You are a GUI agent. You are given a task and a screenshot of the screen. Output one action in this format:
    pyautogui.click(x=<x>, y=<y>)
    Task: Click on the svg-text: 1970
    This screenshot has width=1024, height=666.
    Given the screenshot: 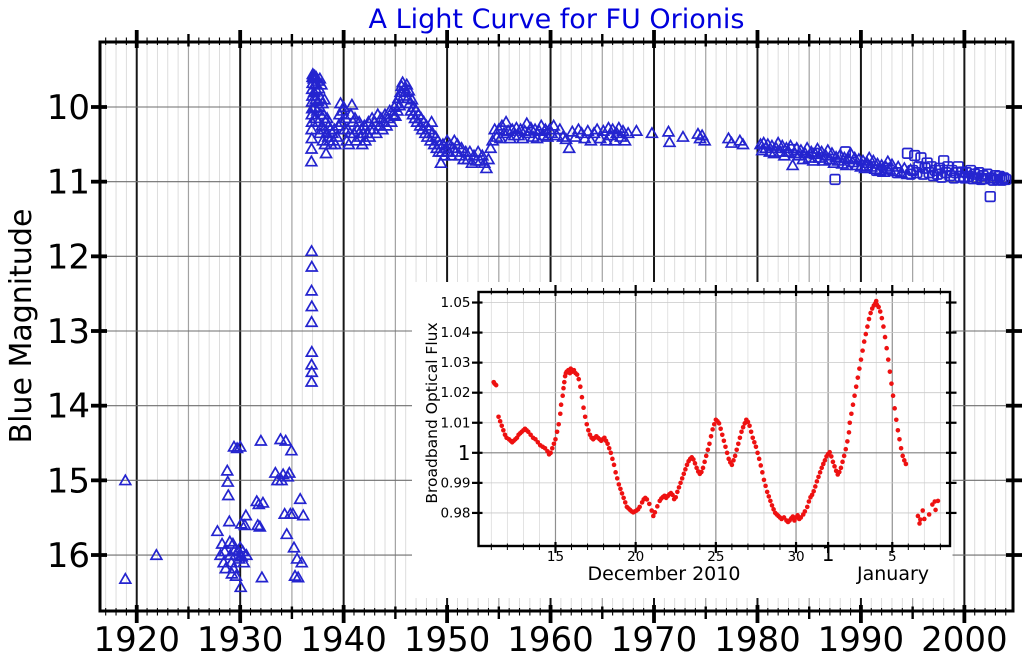 What is the action you would take?
    pyautogui.click(x=654, y=640)
    